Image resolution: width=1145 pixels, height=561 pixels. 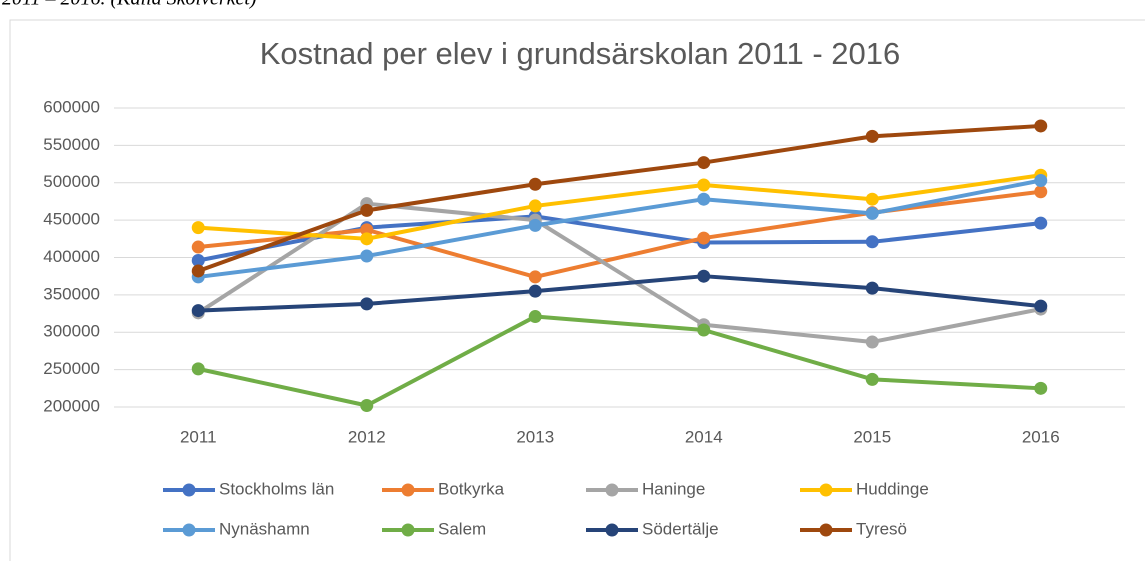 What do you see at coordinates (71, 106) in the screenshot?
I see `y-tick-label: 600000` at bounding box center [71, 106].